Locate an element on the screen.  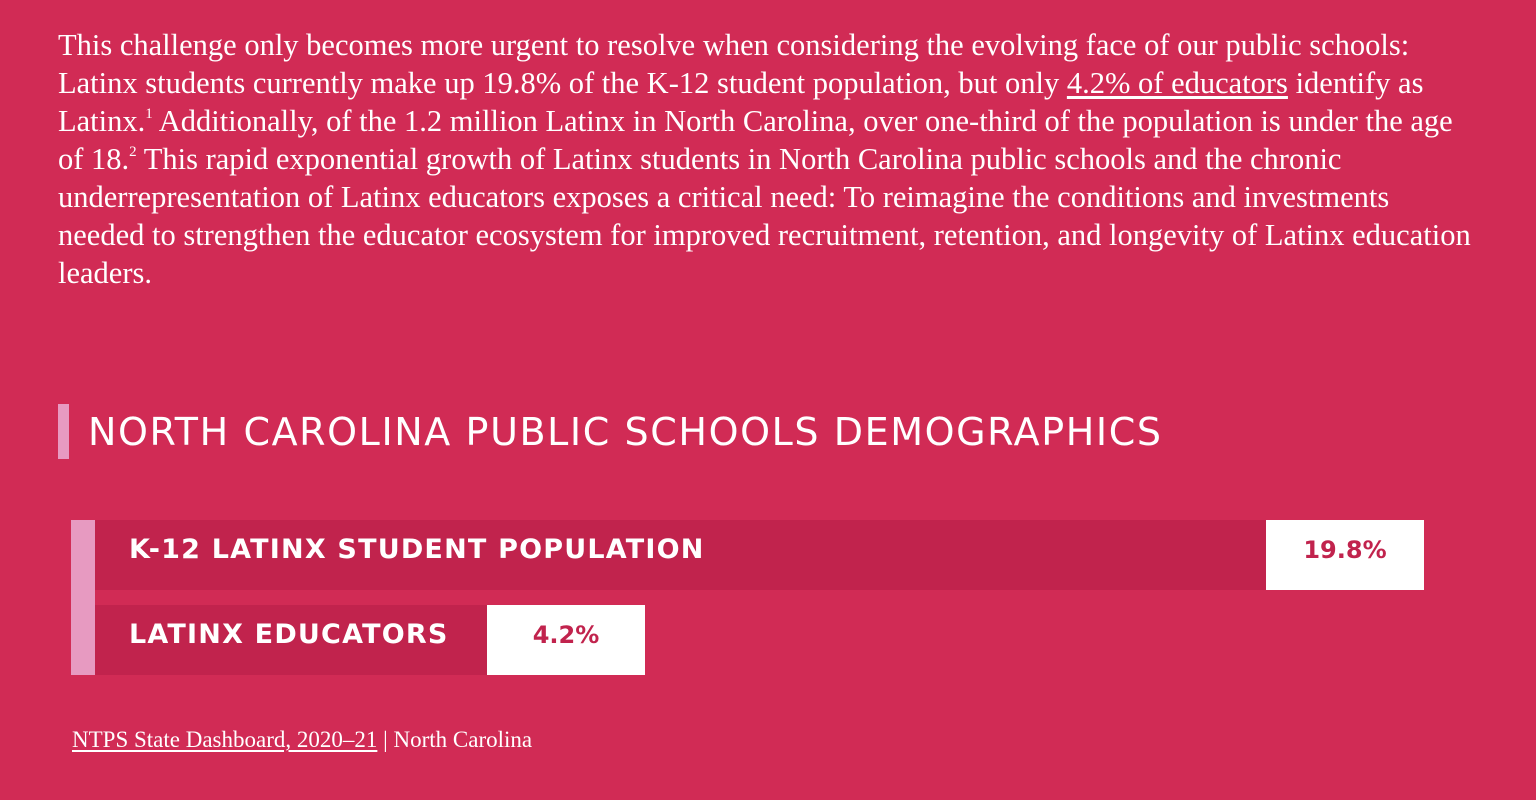
footnote-2: 2 is located at coordinates (133, 151).